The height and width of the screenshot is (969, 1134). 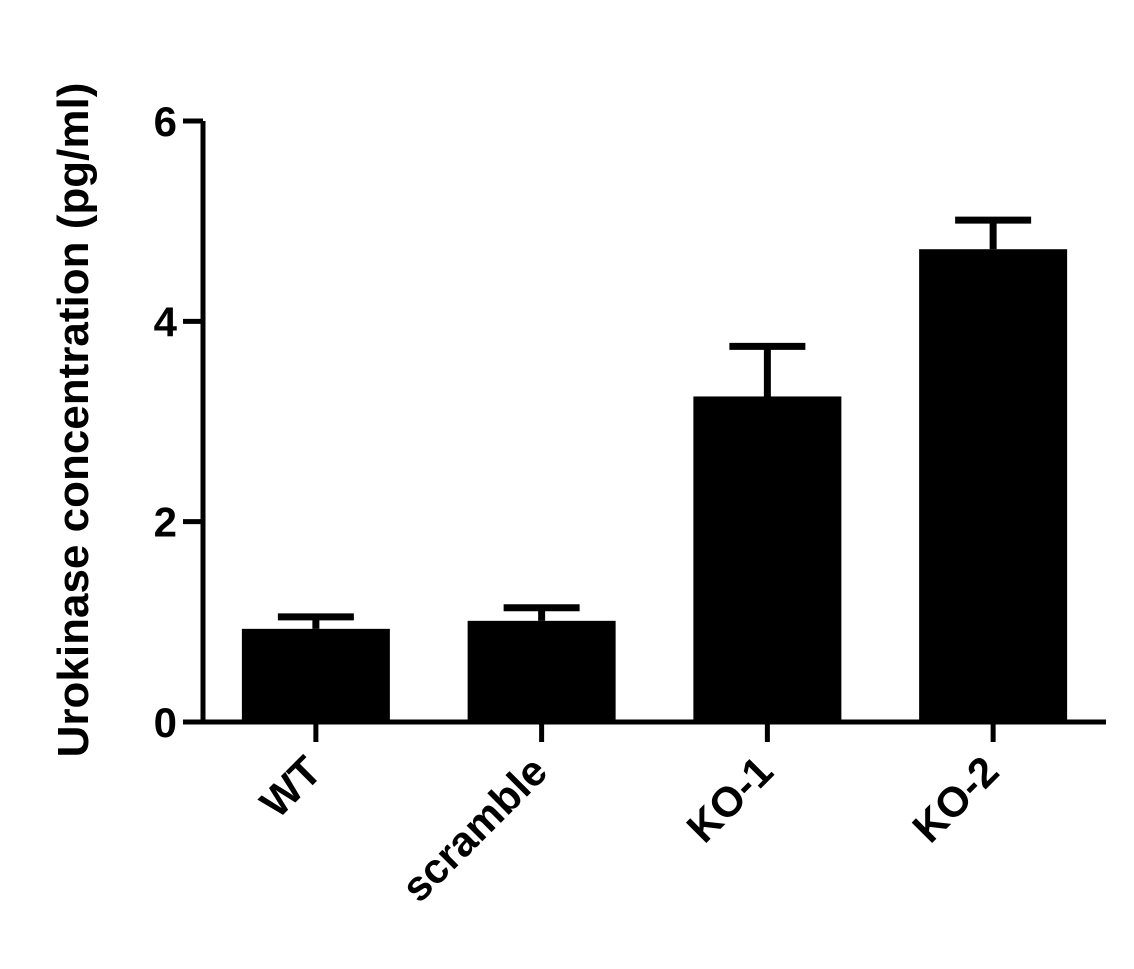 I want to click on x-ticks: WT scramble KO-1 KO-2, so click(x=629, y=816).